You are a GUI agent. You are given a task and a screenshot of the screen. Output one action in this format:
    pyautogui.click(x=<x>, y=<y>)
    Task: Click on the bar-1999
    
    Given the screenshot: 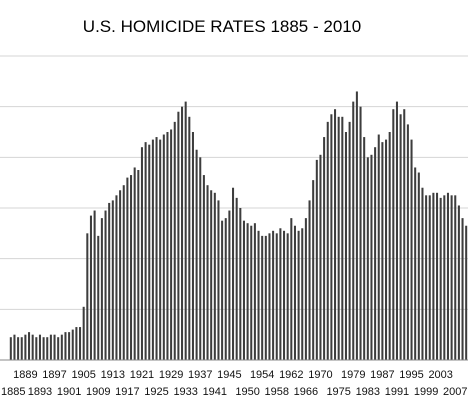 What is the action you would take?
    pyautogui.click(x=426, y=277)
    